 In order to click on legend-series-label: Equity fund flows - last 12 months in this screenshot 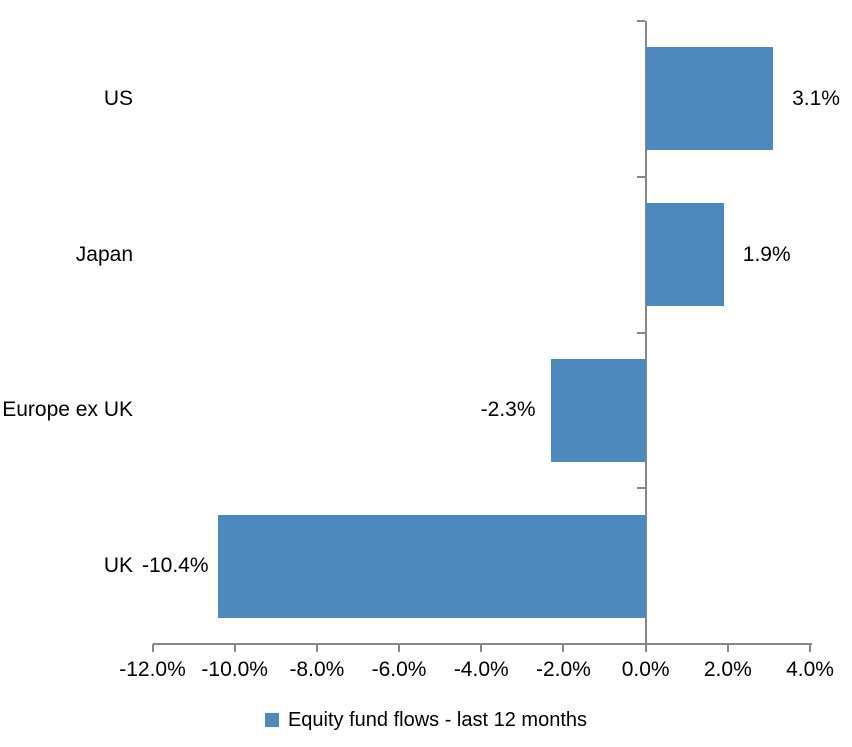, I will do `click(437, 720)`.